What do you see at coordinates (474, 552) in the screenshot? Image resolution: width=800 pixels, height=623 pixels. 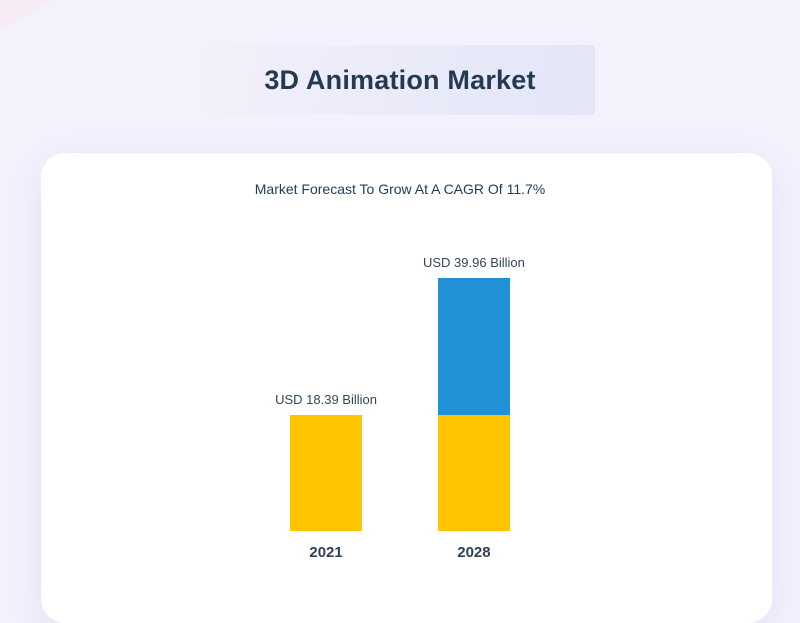 I see `category-label-2028: 2028` at bounding box center [474, 552].